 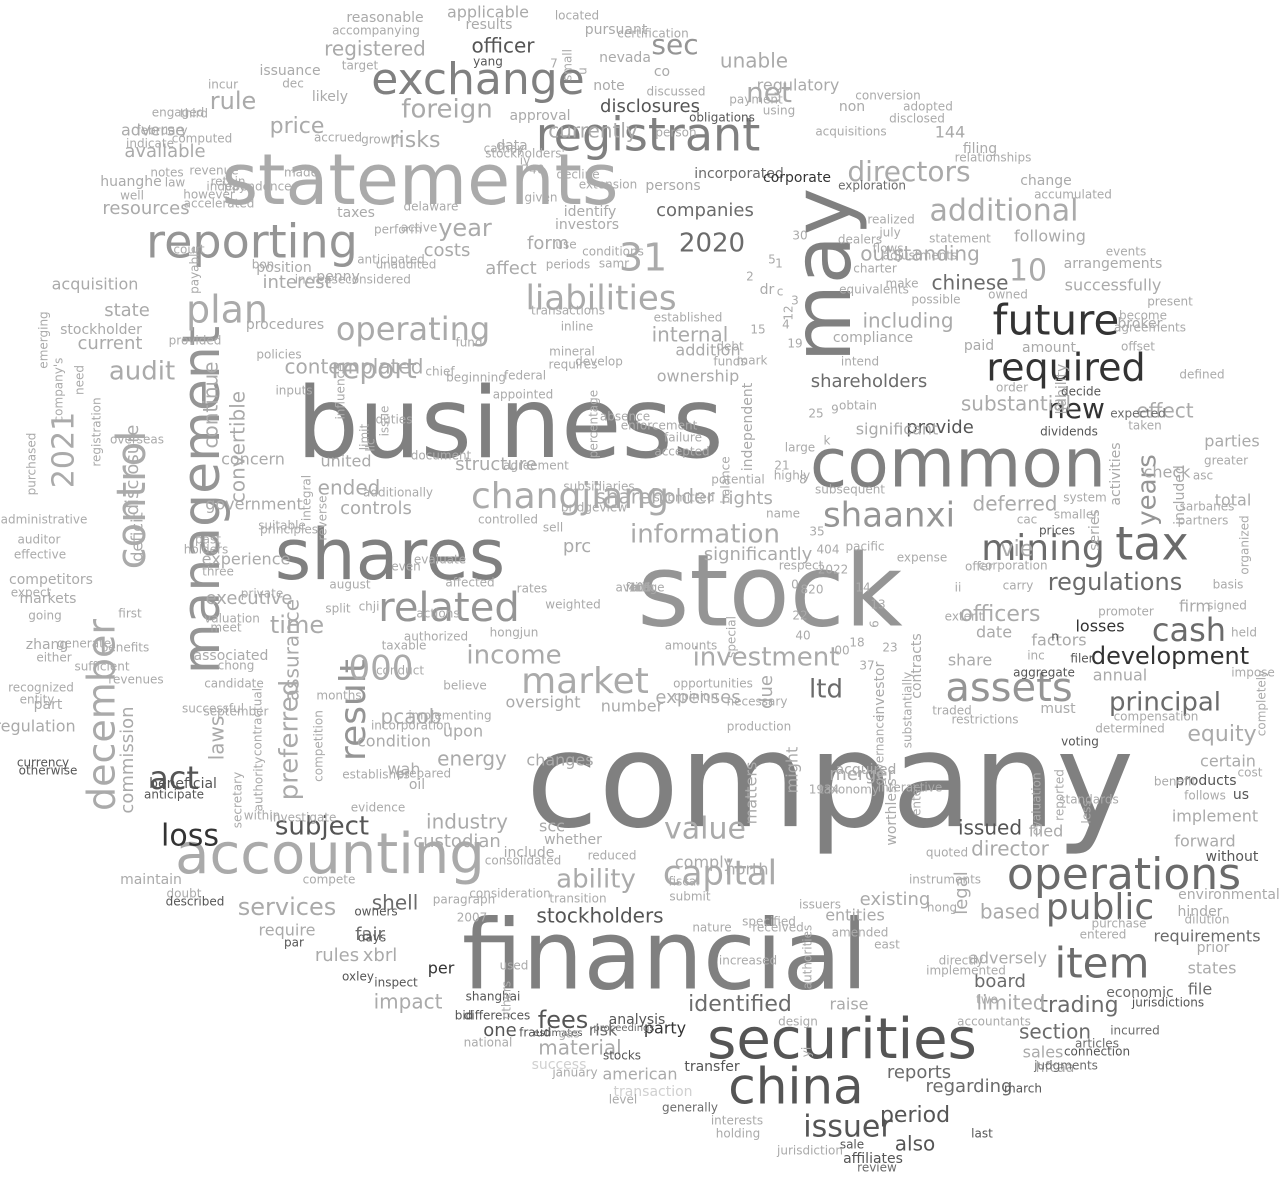 I want to click on cloud-word: established, so click(x=688, y=318).